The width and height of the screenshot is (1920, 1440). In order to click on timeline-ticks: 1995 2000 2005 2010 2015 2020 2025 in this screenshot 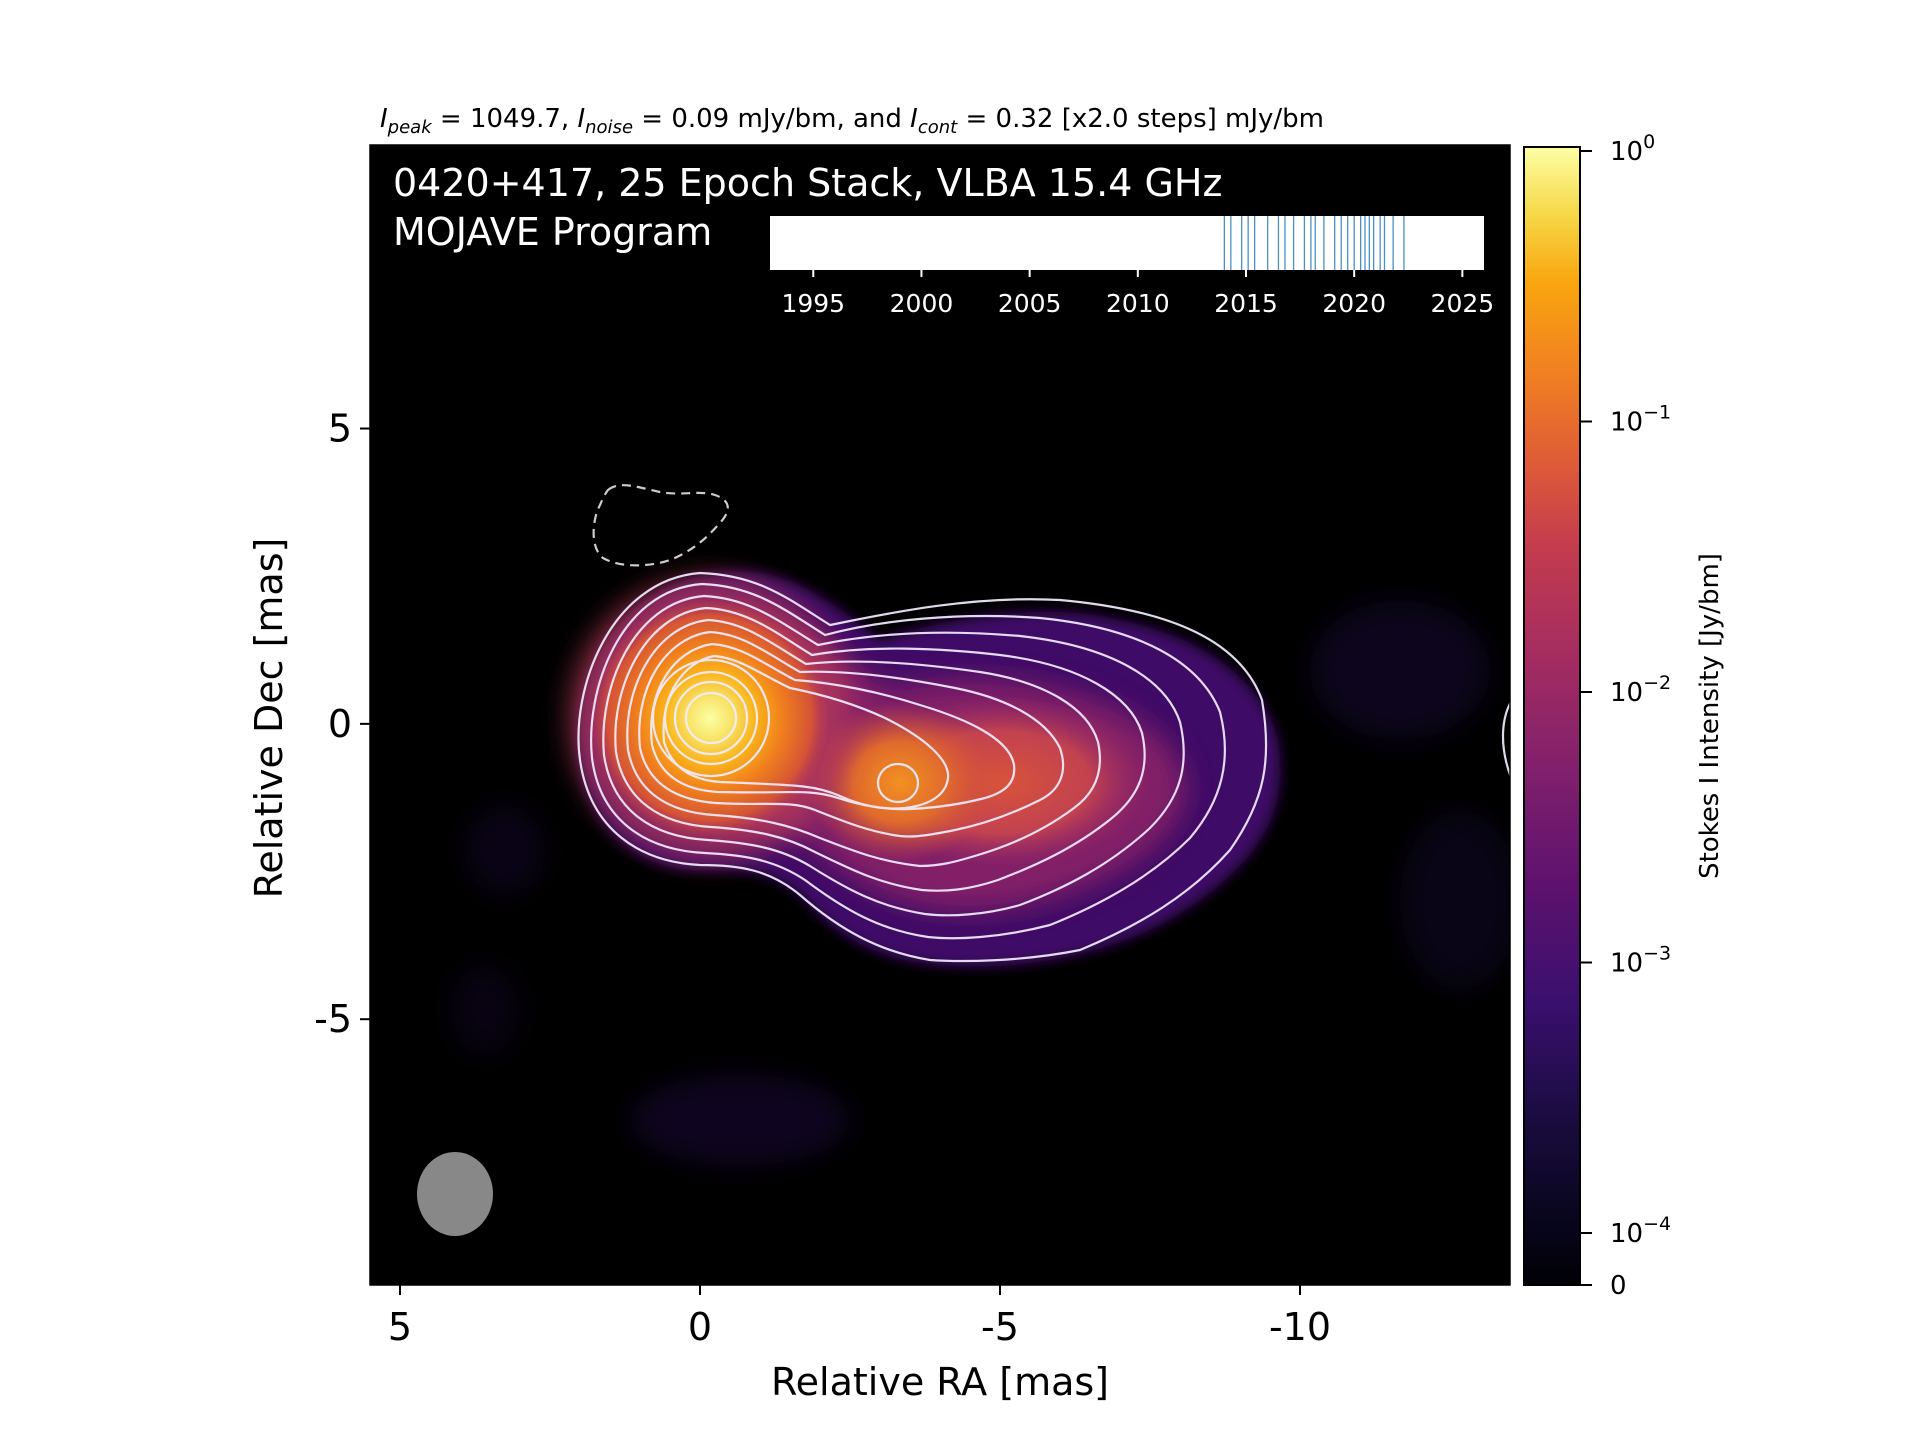, I will do `click(1137, 294)`.